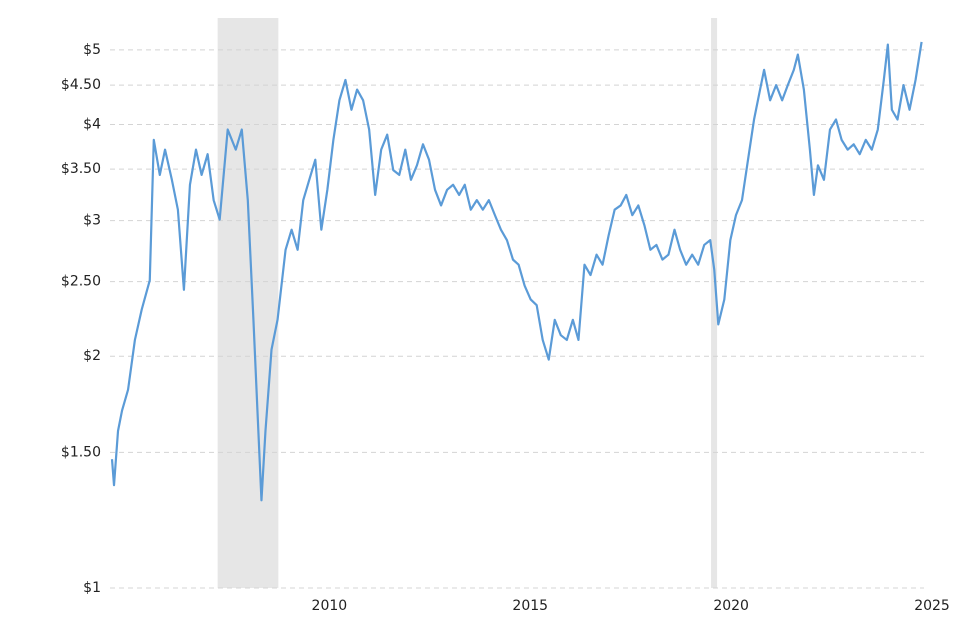  Describe the element at coordinates (92, 356) in the screenshot. I see `y-tick-label: $2` at that location.